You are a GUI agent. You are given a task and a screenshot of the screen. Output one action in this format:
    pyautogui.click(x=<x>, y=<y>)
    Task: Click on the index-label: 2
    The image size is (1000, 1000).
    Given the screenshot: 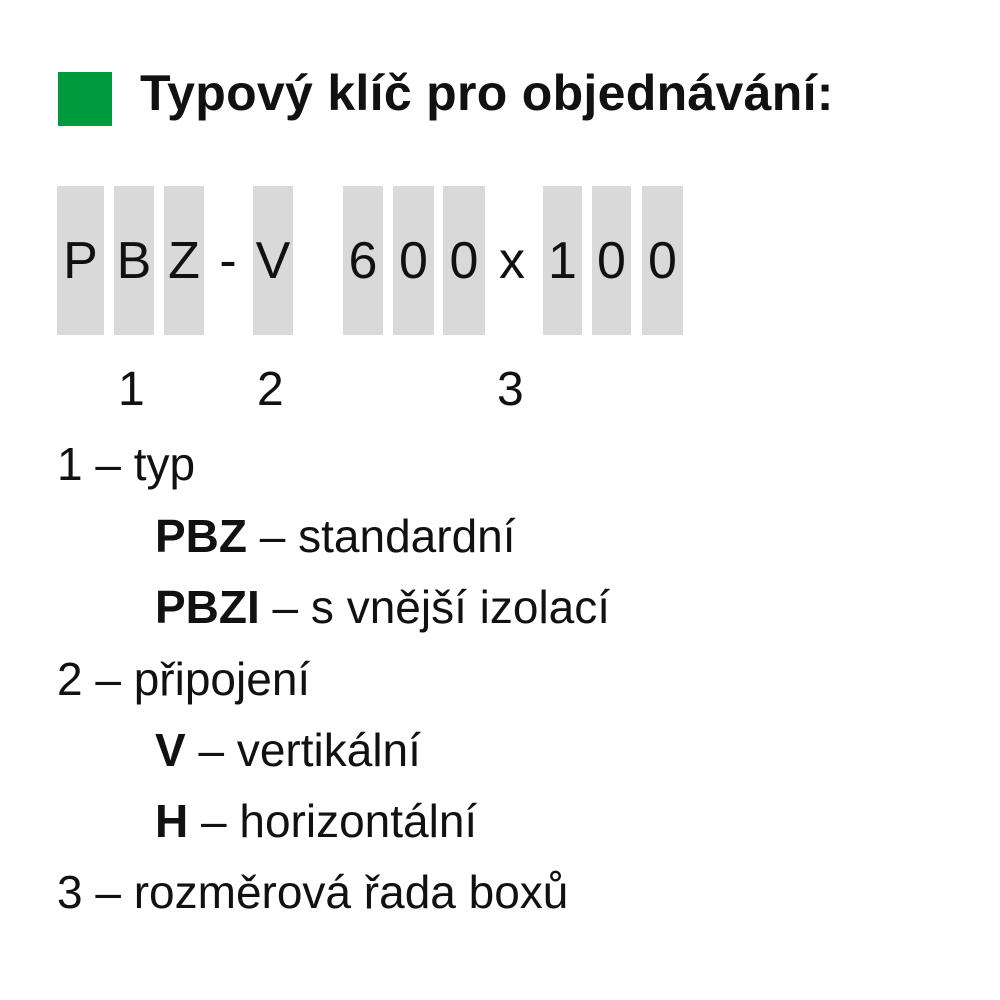 What is the action you would take?
    pyautogui.click(x=270, y=389)
    